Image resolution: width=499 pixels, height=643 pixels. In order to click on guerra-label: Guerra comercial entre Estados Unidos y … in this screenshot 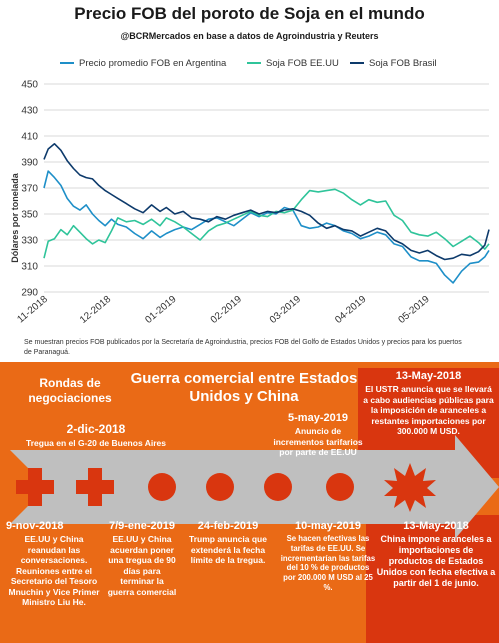, I will do `click(244, 387)`.